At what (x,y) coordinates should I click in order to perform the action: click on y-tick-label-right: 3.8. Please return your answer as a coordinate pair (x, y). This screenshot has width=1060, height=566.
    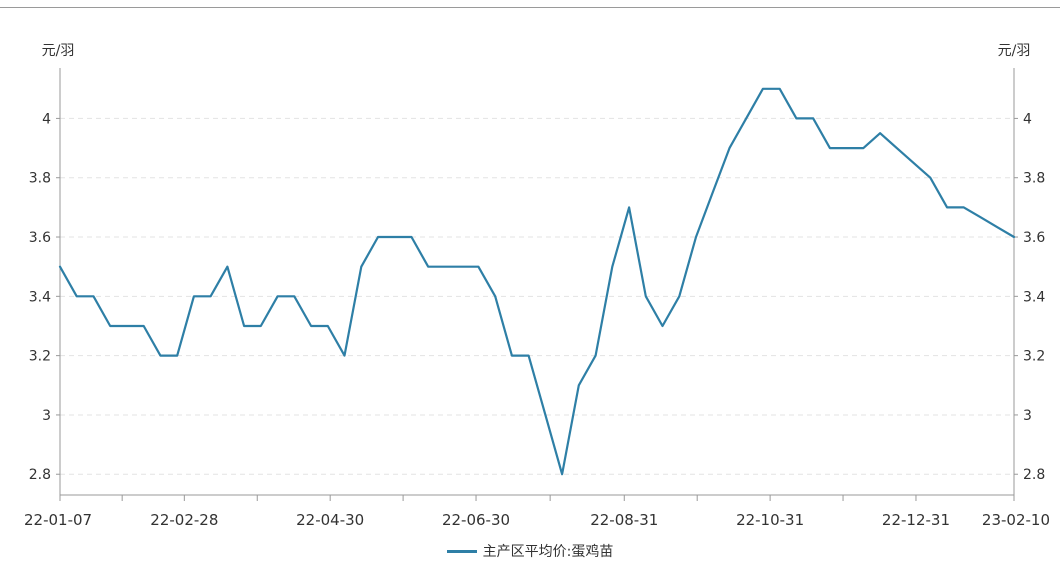
    Looking at the image, I should click on (1034, 179).